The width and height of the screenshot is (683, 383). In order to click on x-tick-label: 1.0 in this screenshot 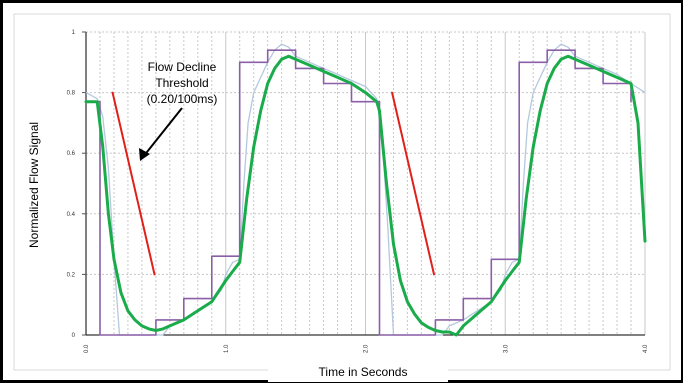, I will do `click(227, 348)`.